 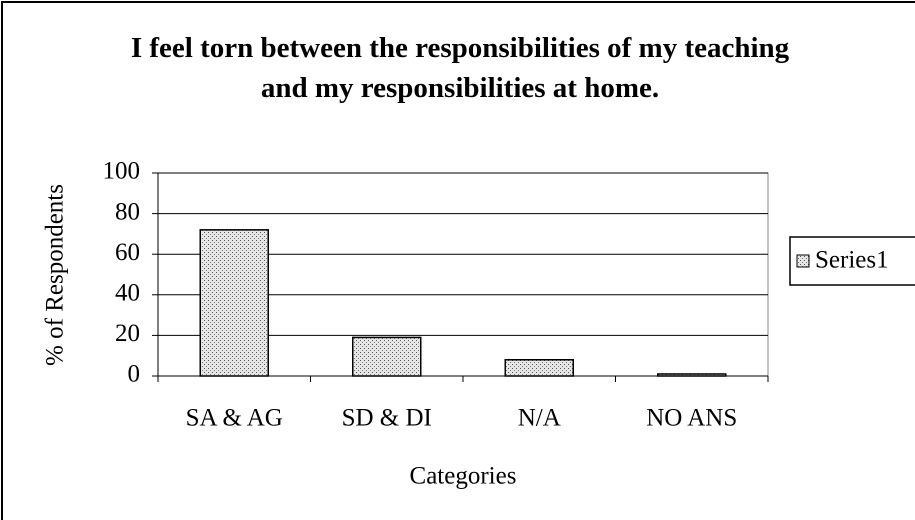 What do you see at coordinates (539, 418) in the screenshot?
I see `x-tick-label: N/A` at bounding box center [539, 418].